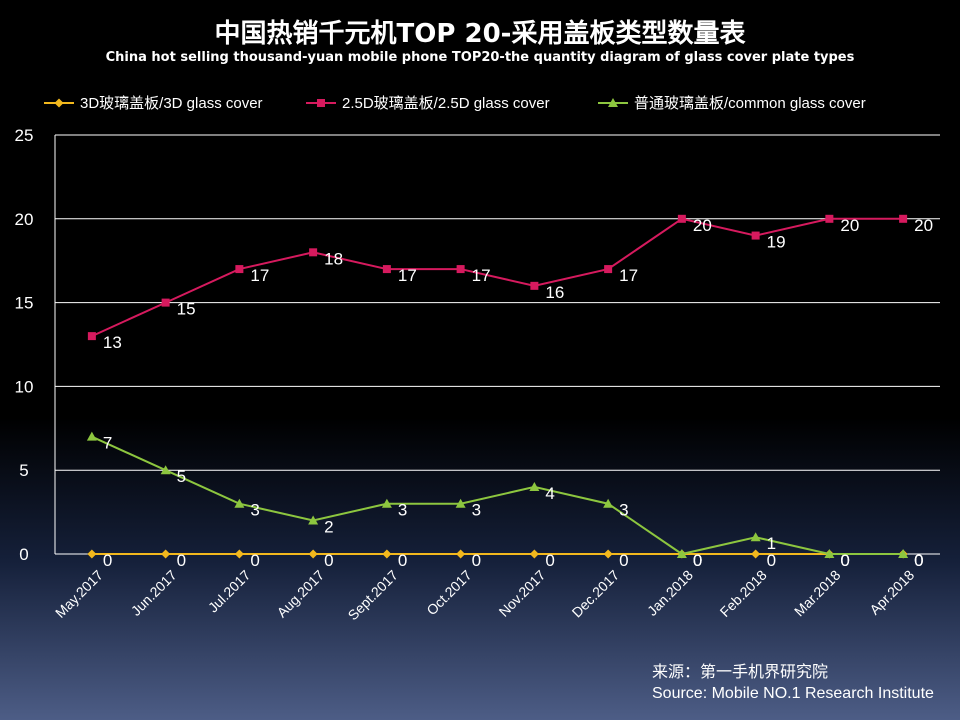 The image size is (960, 720). What do you see at coordinates (24, 303) in the screenshot?
I see `y-tick-label: 15` at bounding box center [24, 303].